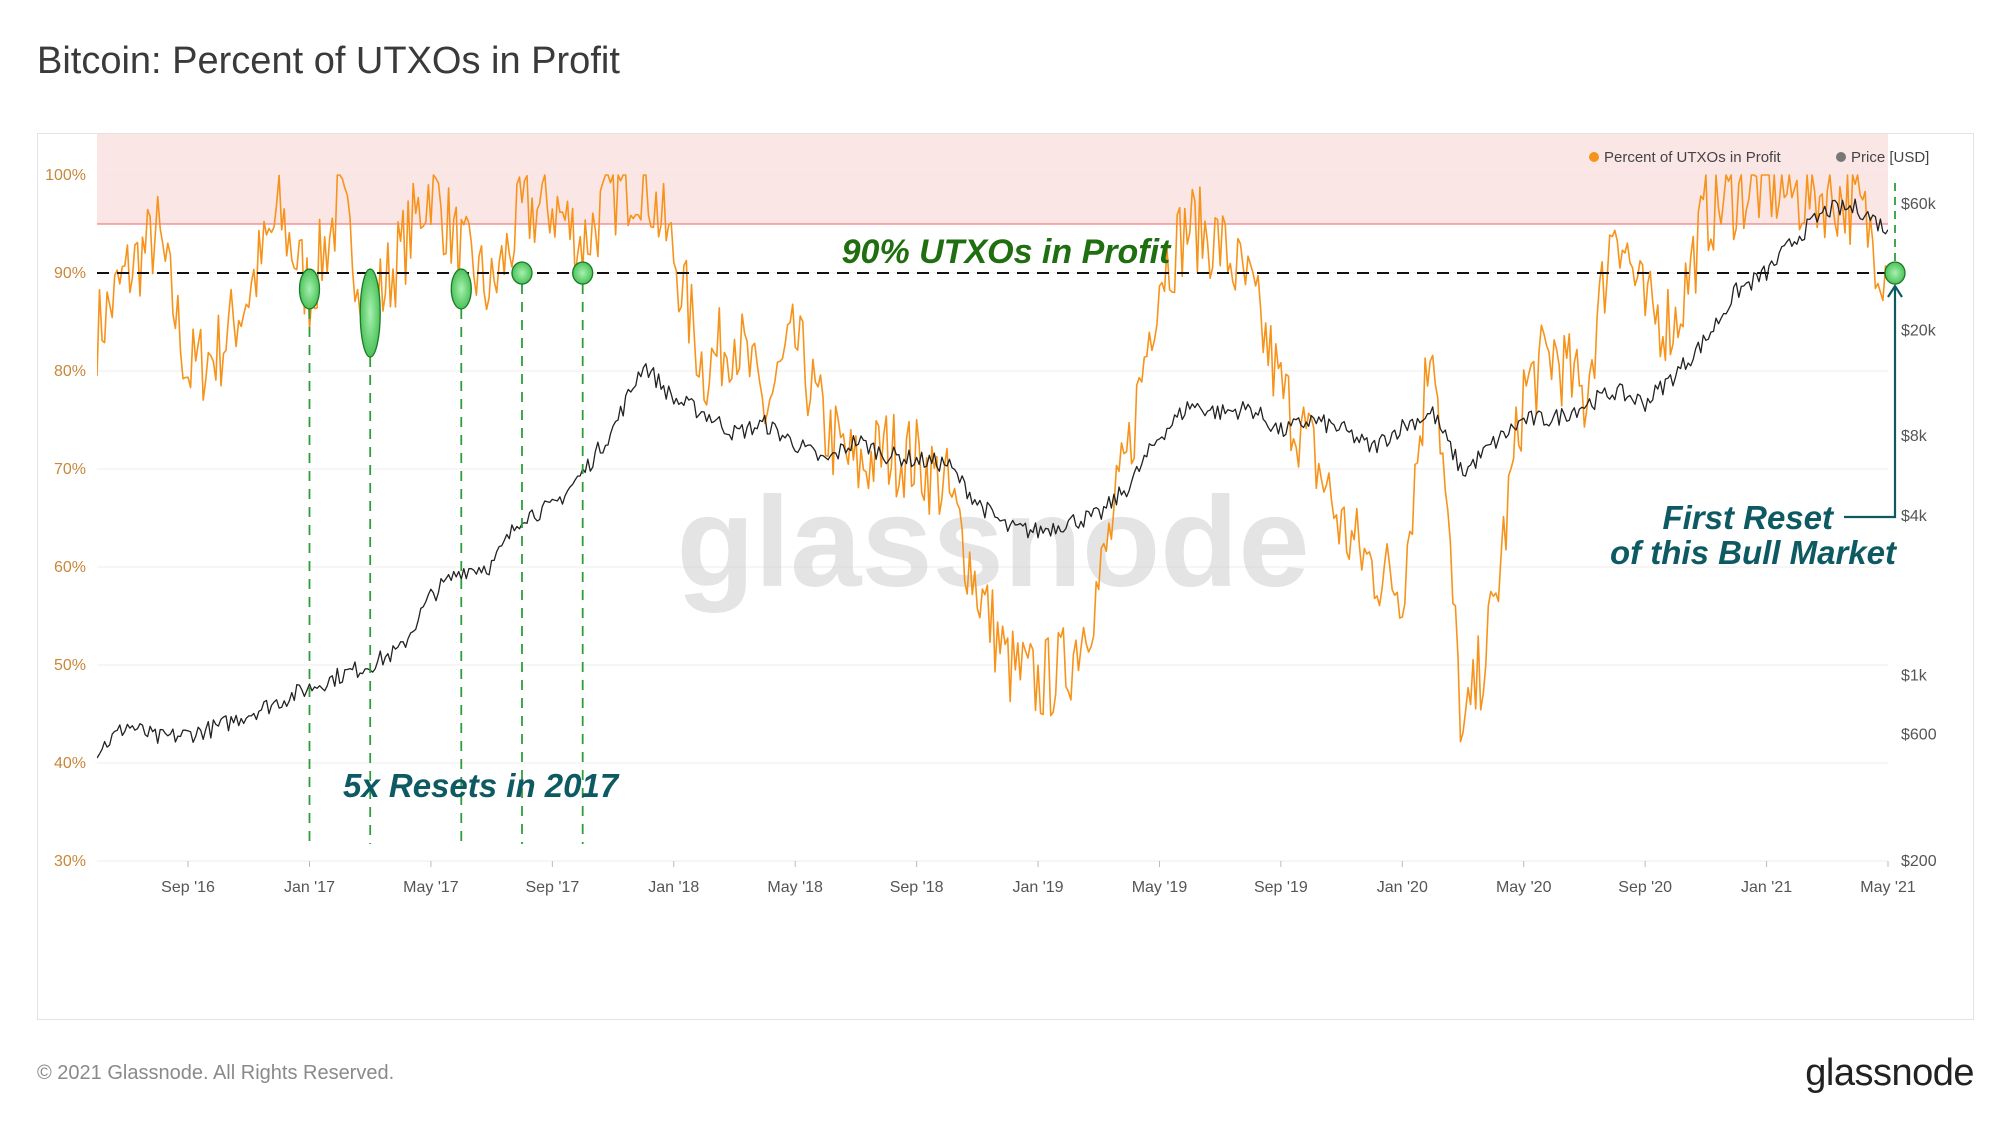 Image resolution: width=2000 pixels, height=1123 pixels. What do you see at coordinates (1037, 887) in the screenshot?
I see `x-tick-label: Jan '19` at bounding box center [1037, 887].